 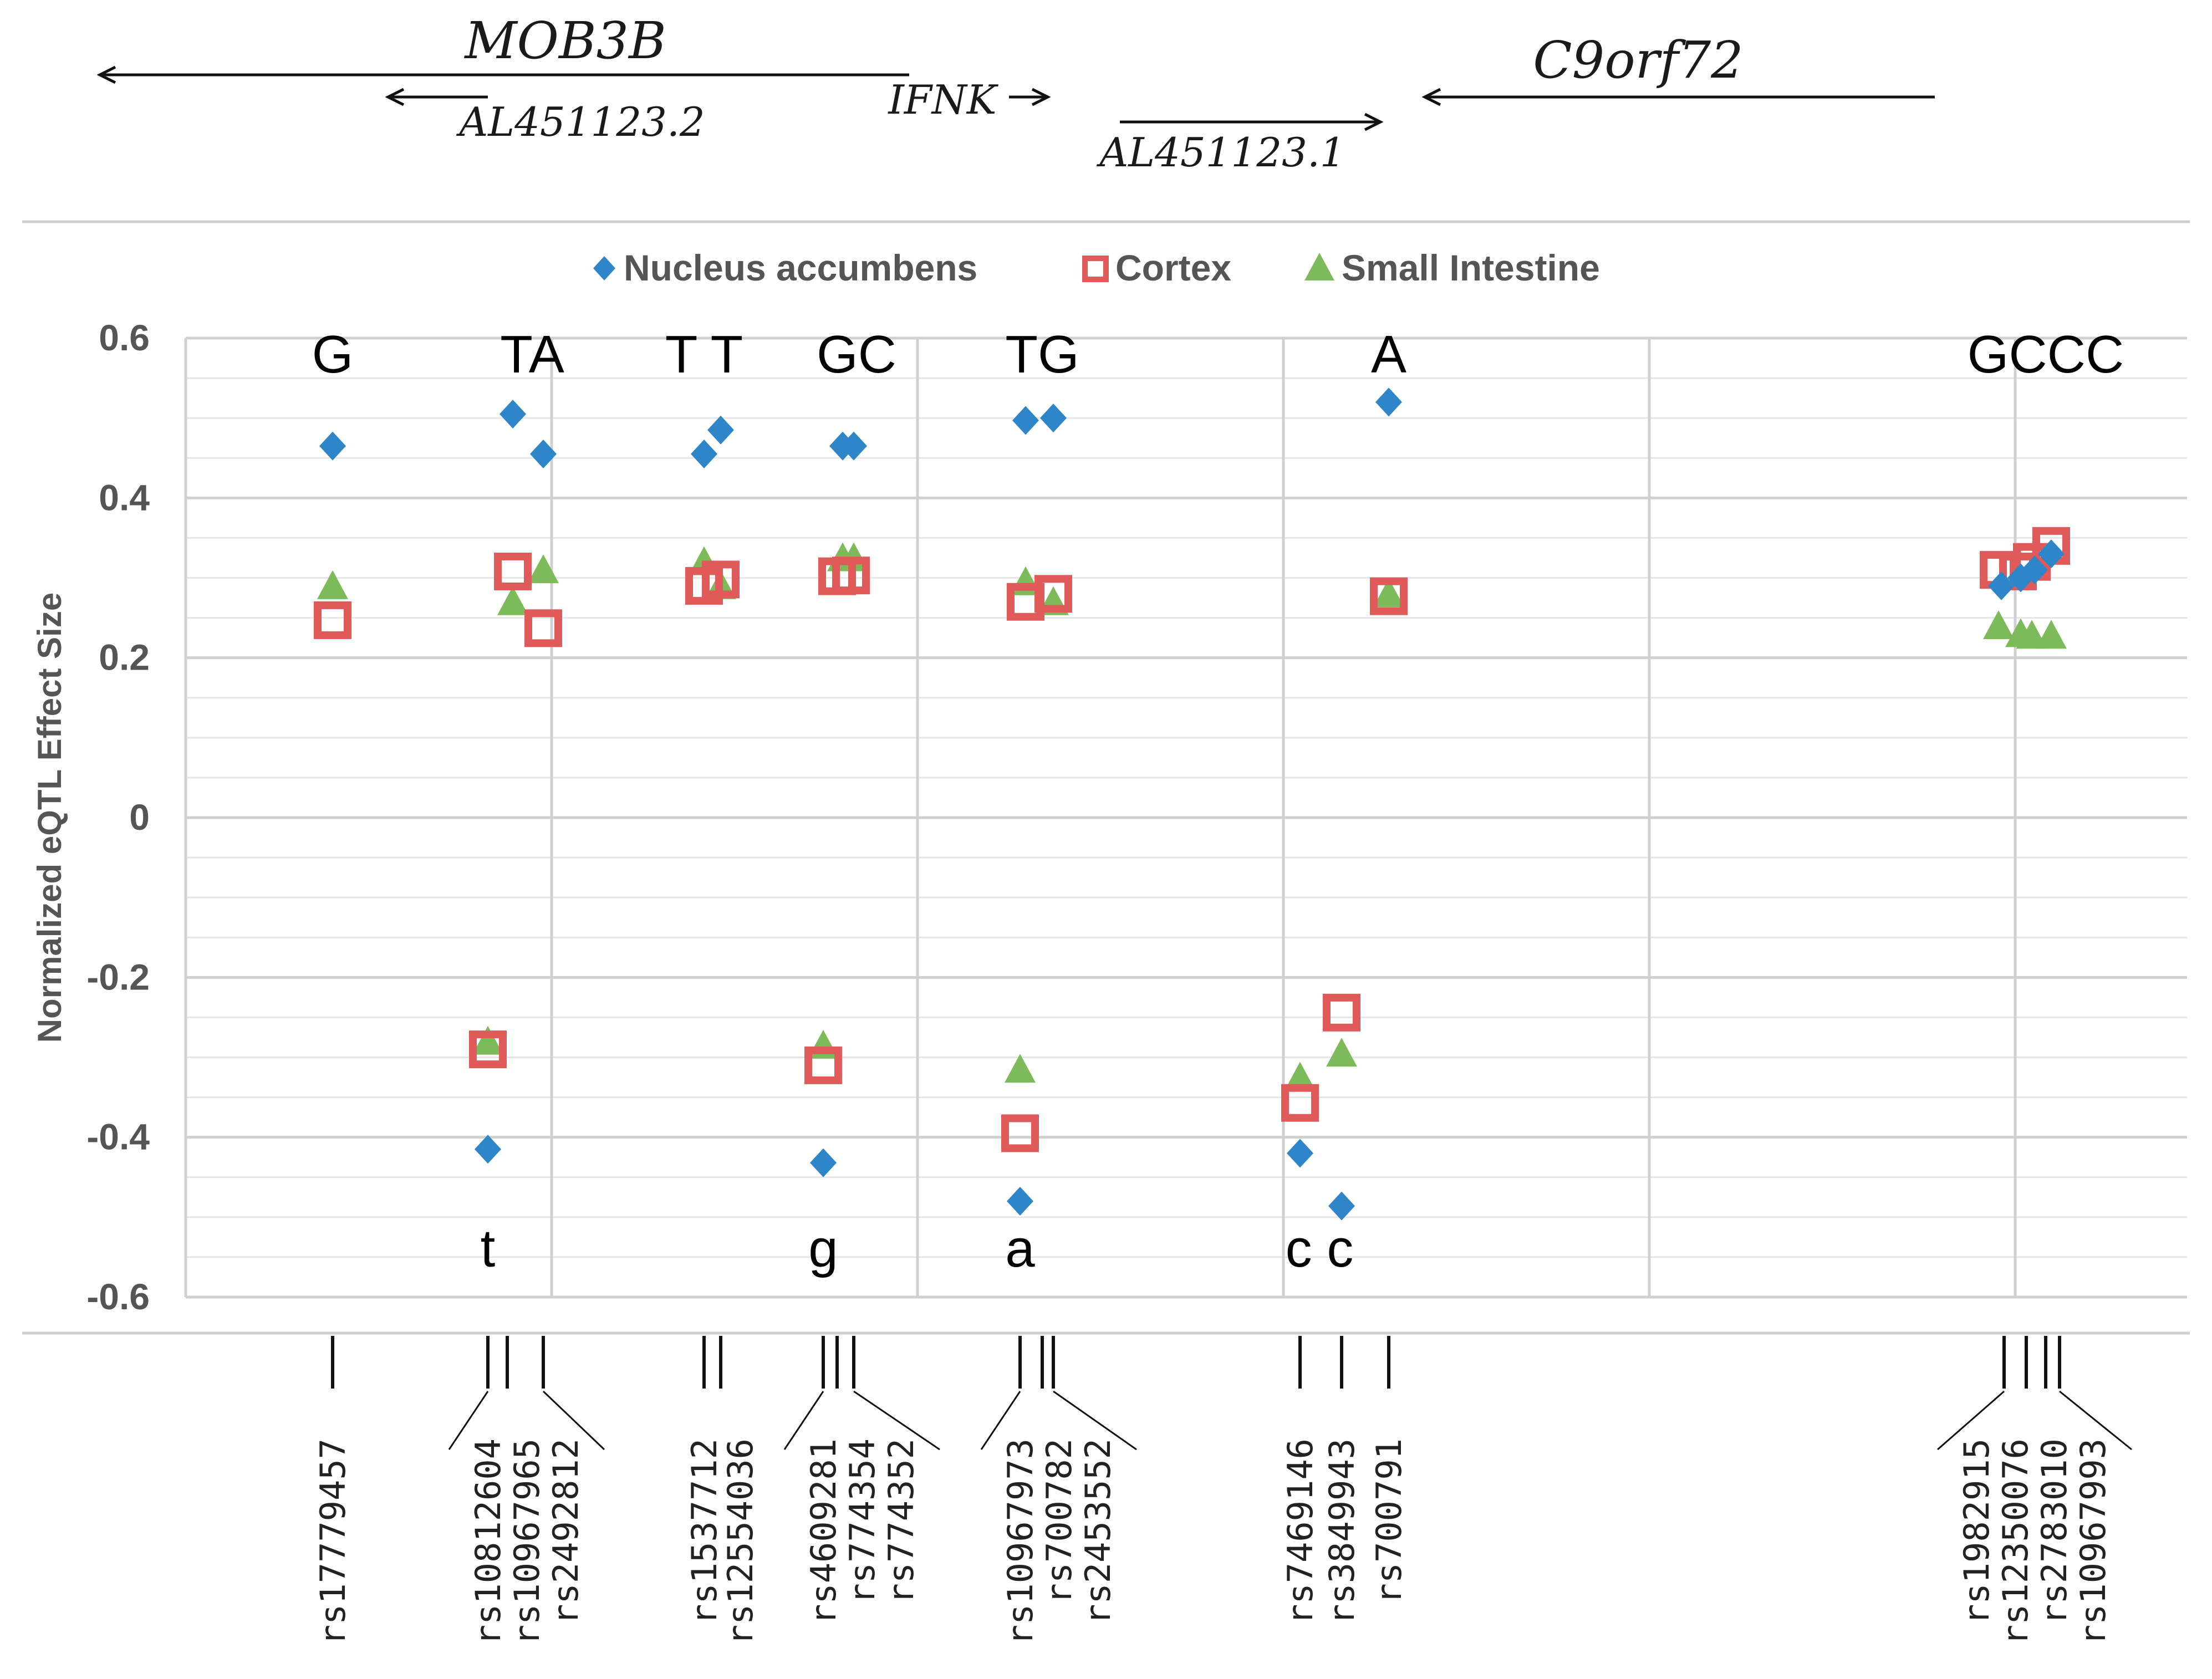 I want to click on snp-label: rs700782, so click(x=1059, y=1521).